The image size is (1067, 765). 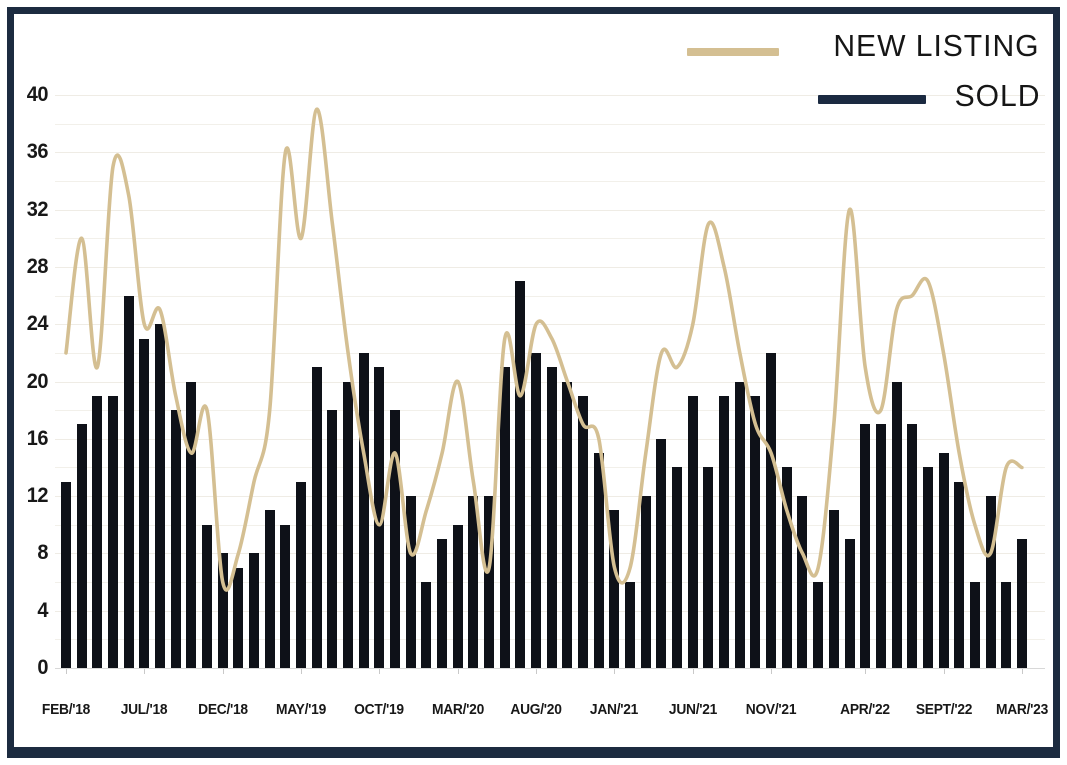 What do you see at coordinates (191, 524) in the screenshot?
I see `sold-bar-OCT/'18` at bounding box center [191, 524].